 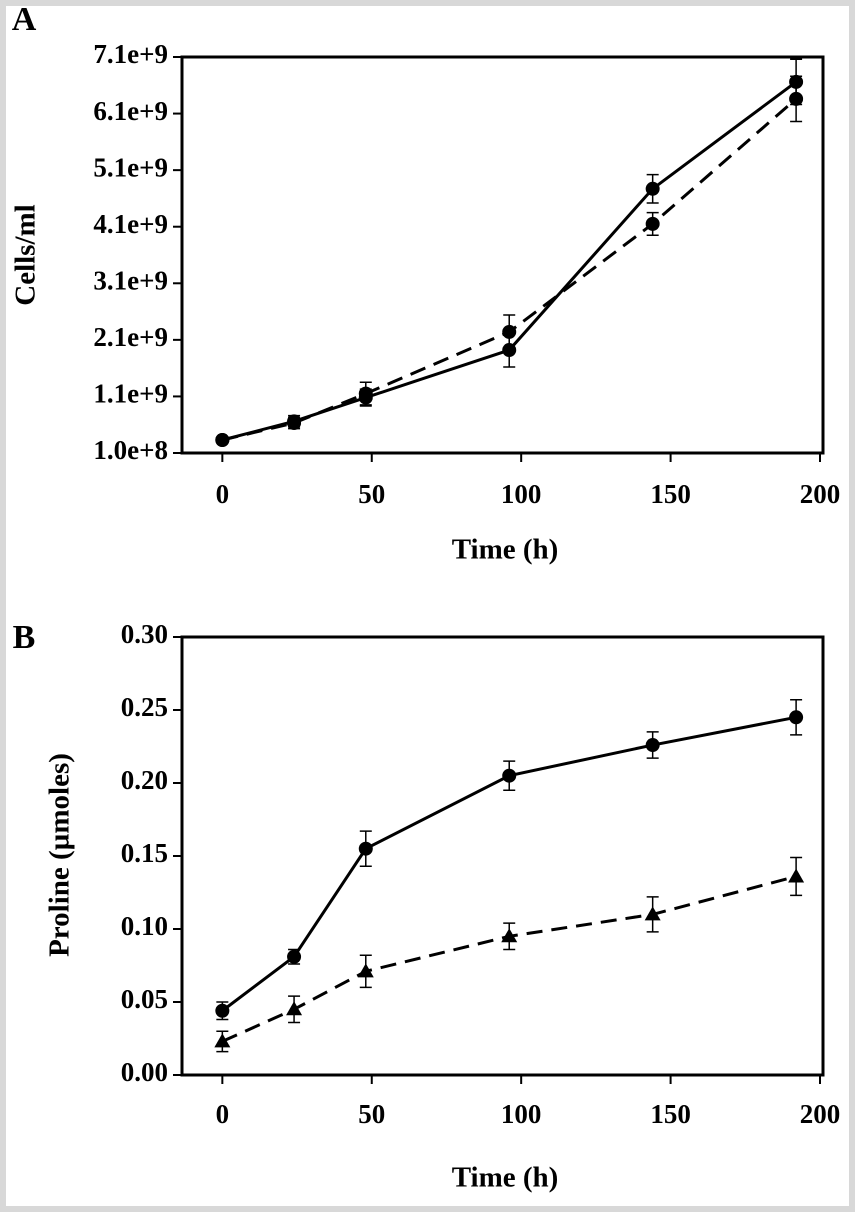 I want to click on y-tick-label: 0.10, so click(x=144, y=926).